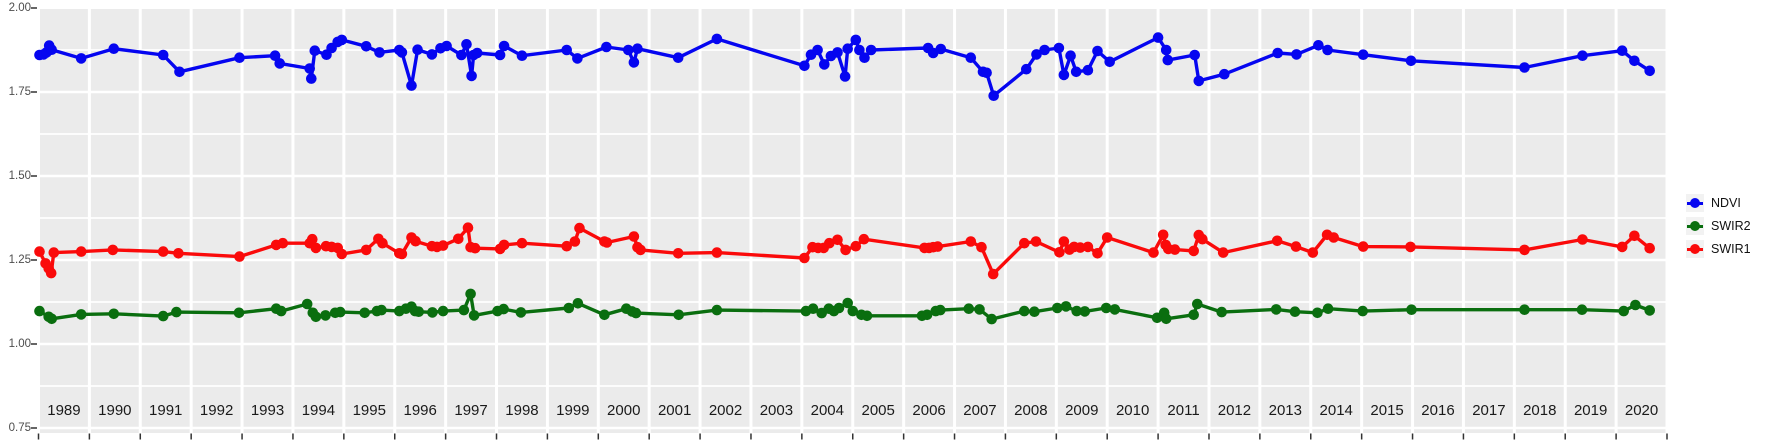  What do you see at coordinates (19, 260) in the screenshot?
I see `y-axis-label: 1.25` at bounding box center [19, 260].